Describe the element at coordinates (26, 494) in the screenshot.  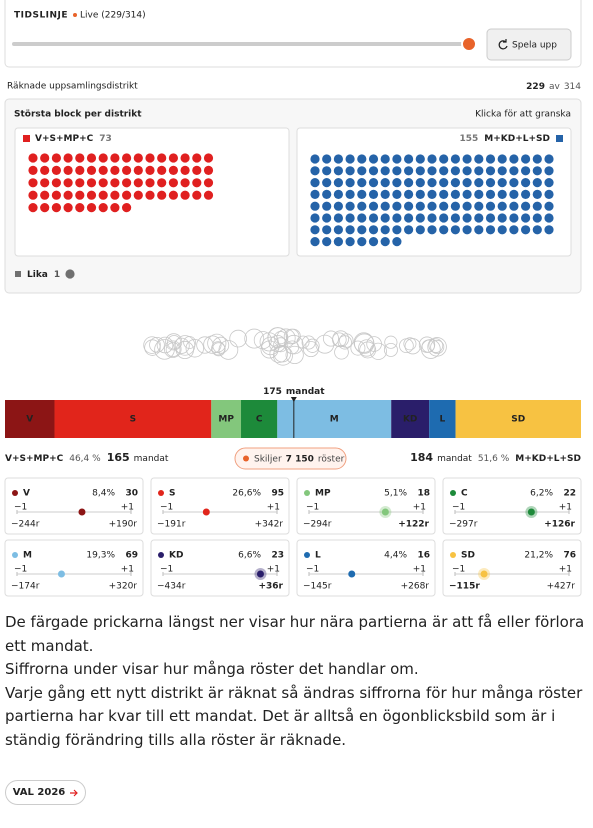
I see `party-name: V` at that location.